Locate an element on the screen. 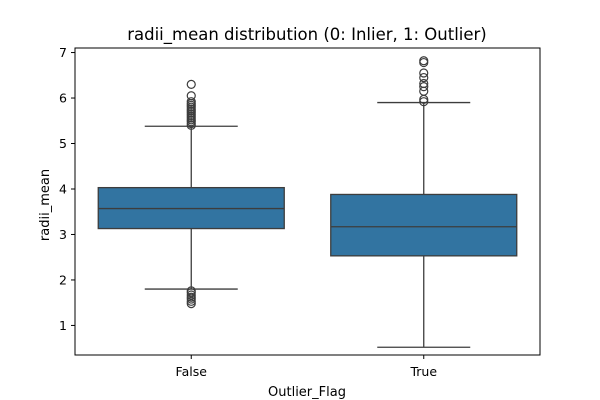 The height and width of the screenshot is (400, 600). x-axis-label: Outlier_Flag is located at coordinates (307, 392).